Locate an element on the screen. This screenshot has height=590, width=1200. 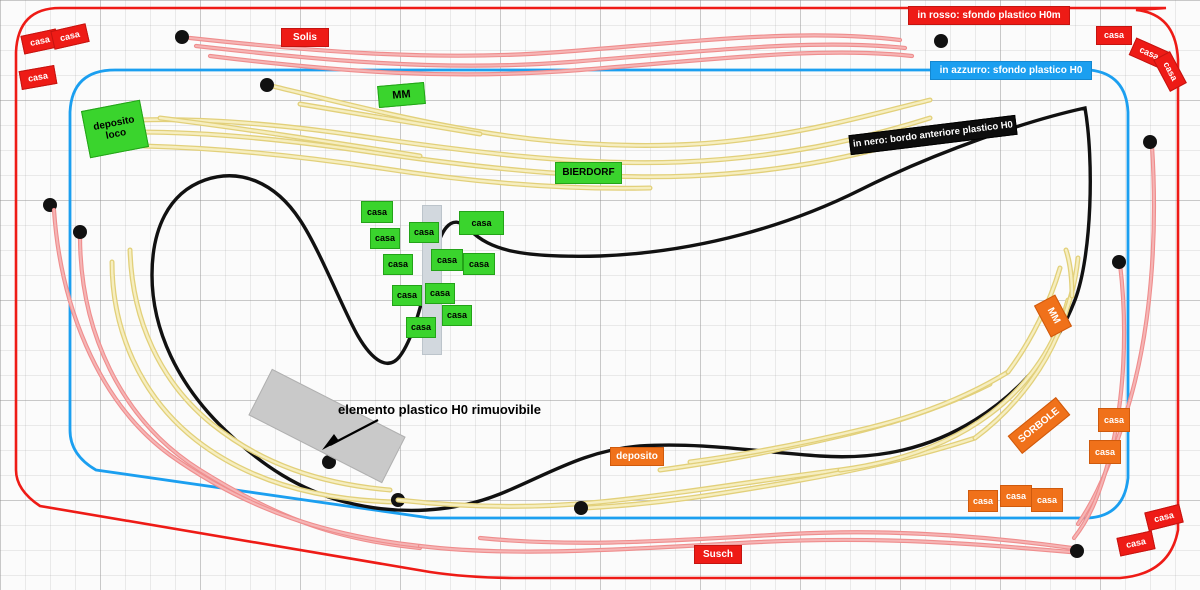
house-label-green-3: casa is located at coordinates (407, 295).